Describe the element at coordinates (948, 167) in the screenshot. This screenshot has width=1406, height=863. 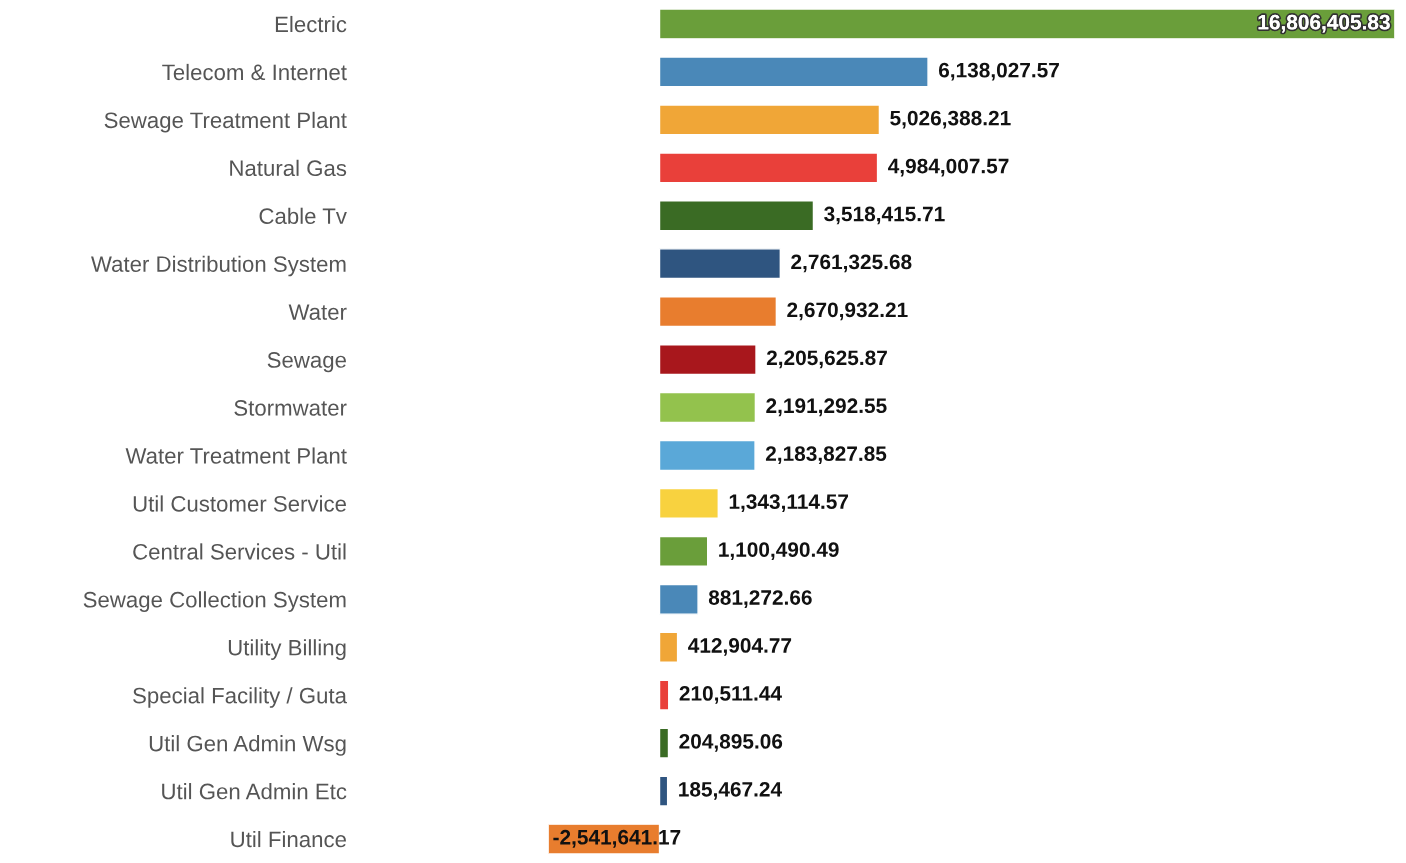
I see `data-label: 4,984,007.57` at that location.